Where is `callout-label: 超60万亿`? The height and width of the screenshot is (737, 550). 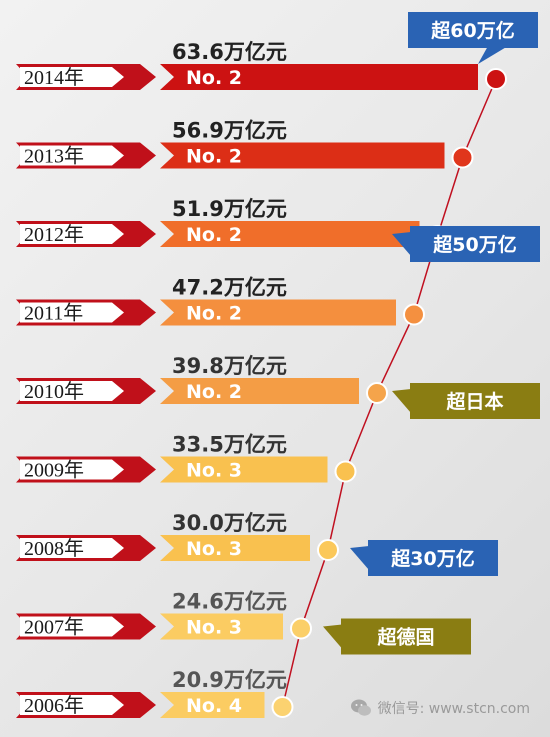
callout-label: 超60万亿 is located at coordinates (472, 30).